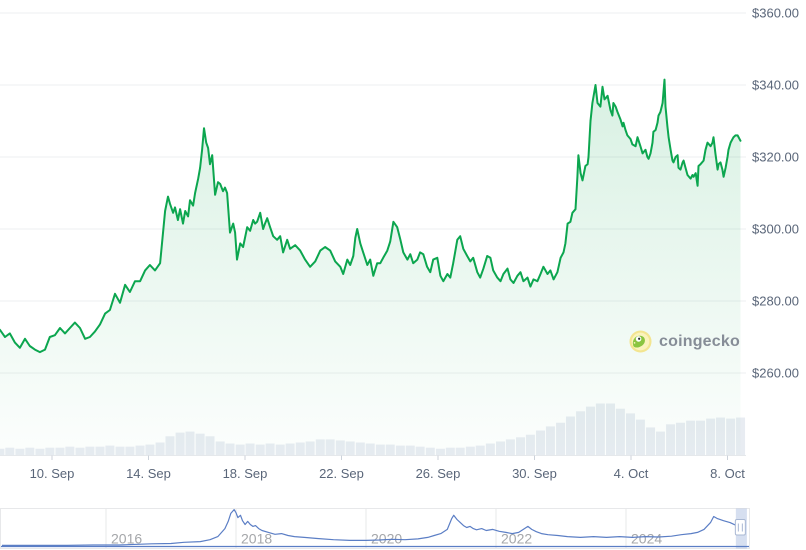 The height and width of the screenshot is (550, 806). Describe the element at coordinates (631, 473) in the screenshot. I see `x-axis-label: 4. Oct` at that location.